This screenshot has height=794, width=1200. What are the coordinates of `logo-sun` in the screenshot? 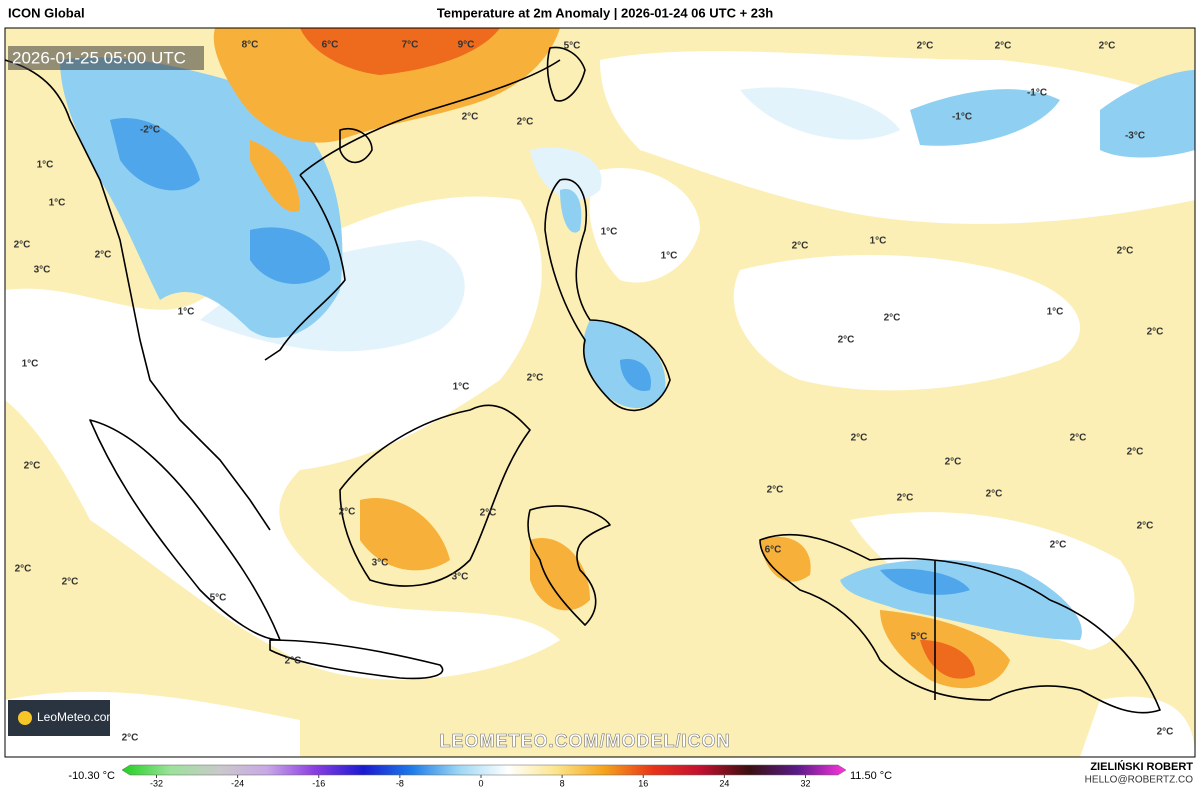 It's located at (25, 718).